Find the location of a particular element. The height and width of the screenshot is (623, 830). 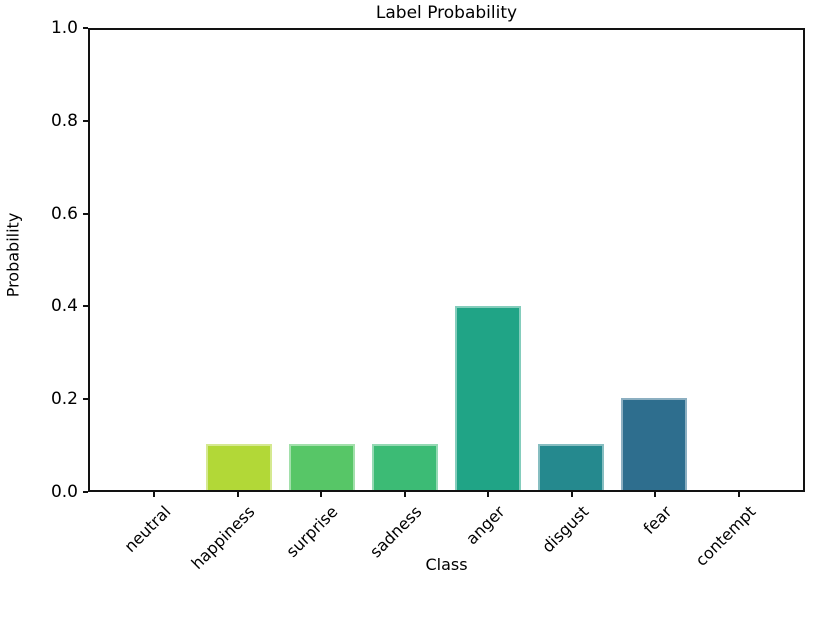

y-tick-label-0.4: 0.4 is located at coordinates (64, 306).